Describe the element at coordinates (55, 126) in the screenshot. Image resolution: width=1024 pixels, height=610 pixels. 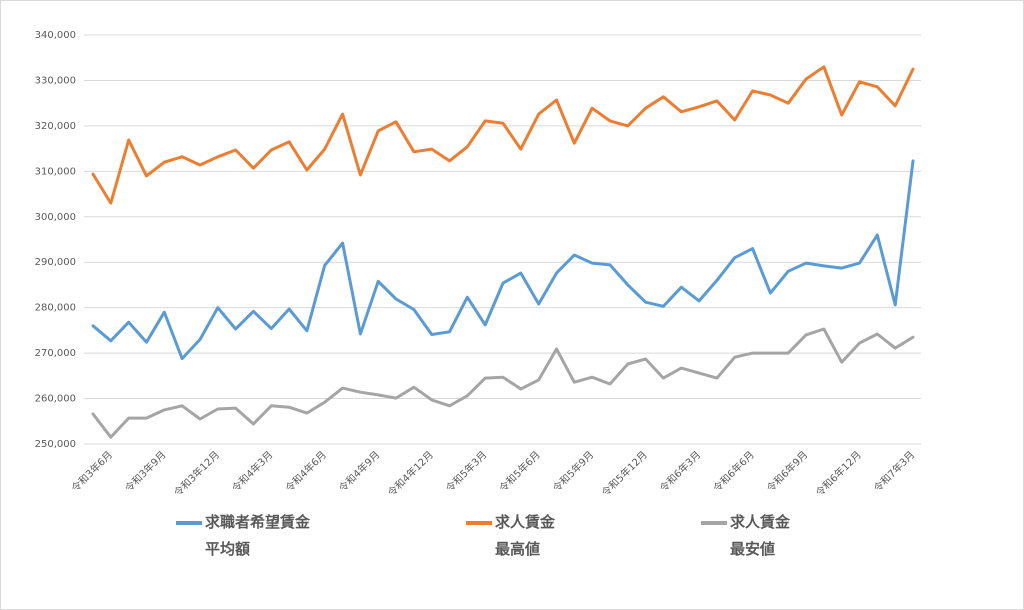
I see `y-tick-label: 320,000` at that location.